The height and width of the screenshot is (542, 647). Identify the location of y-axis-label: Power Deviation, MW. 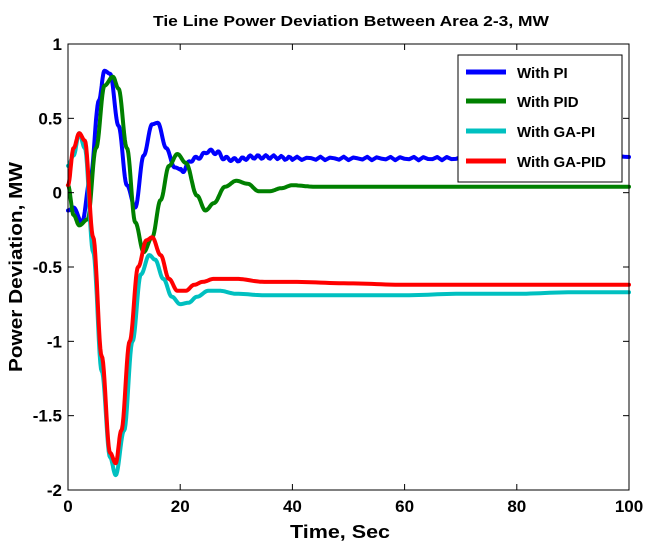
(16, 267).